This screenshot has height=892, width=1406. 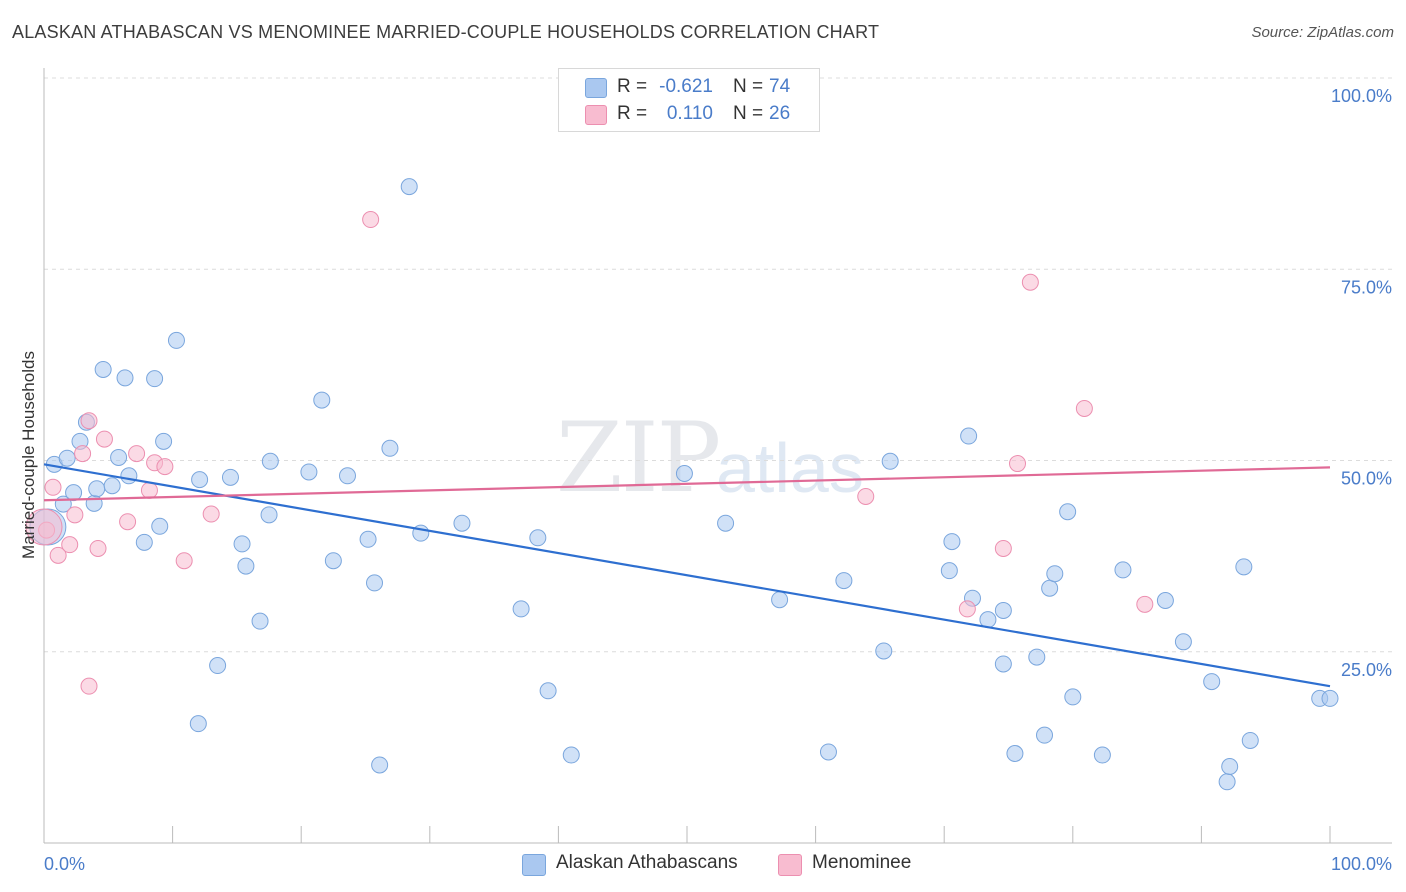 What do you see at coordinates (689, 100) in the screenshot?
I see `correlation-legend: R = -0.621 N = 74 R = 0.110 N = 26` at bounding box center [689, 100].